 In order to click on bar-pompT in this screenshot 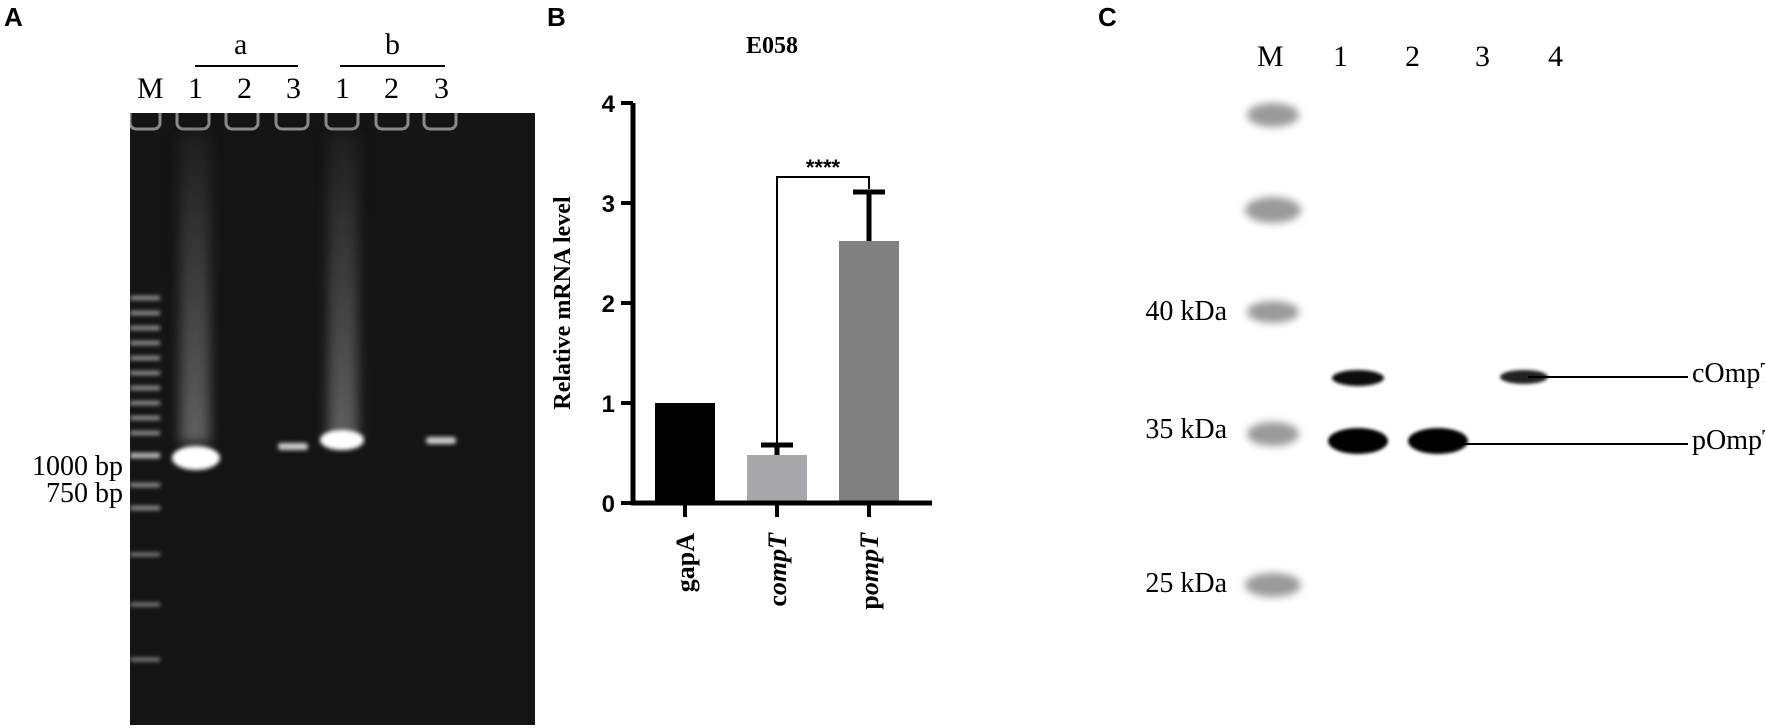, I will do `click(869, 372)`.